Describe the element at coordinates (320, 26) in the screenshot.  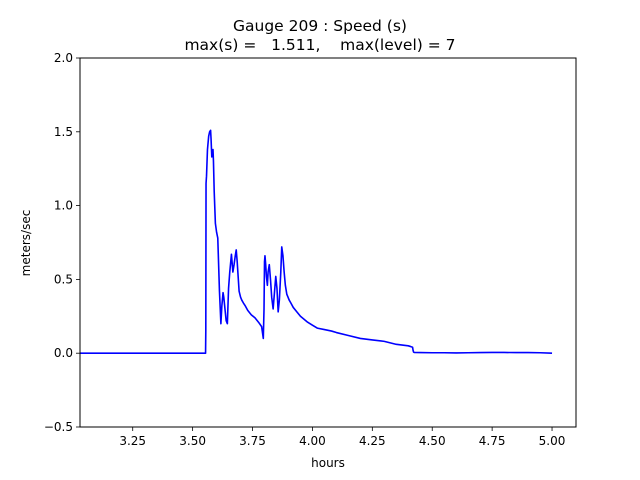
I see `chart-title-line1: Gauge 209 : Speed (s)` at that location.